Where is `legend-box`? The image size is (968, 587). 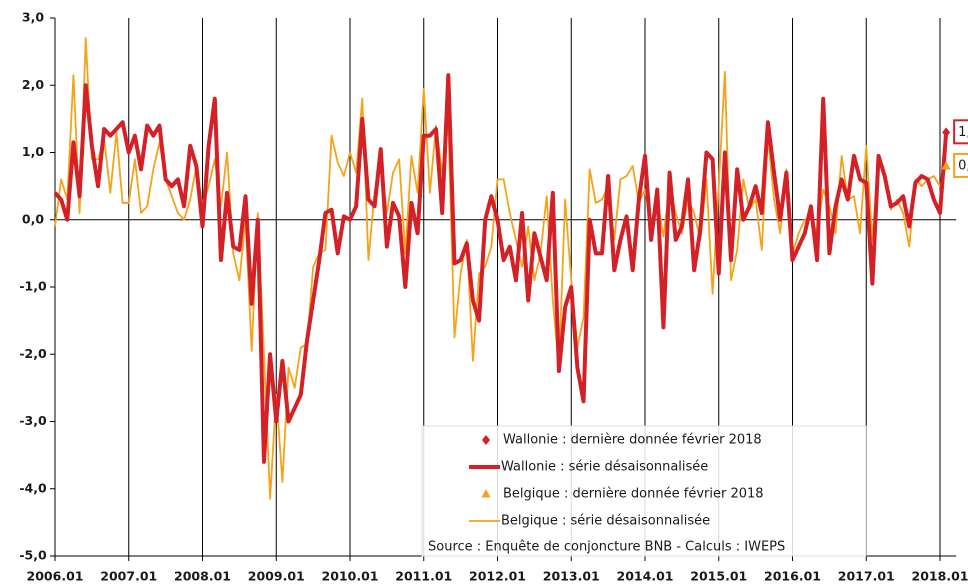
legend-box is located at coordinates (644, 491).